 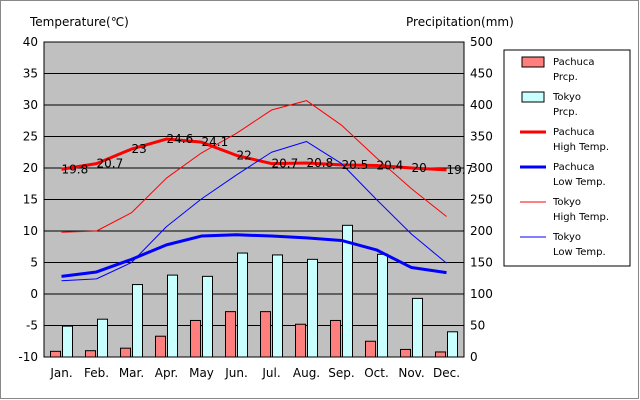 I want to click on bar-pachuca-prcp--8, so click(x=335, y=338).